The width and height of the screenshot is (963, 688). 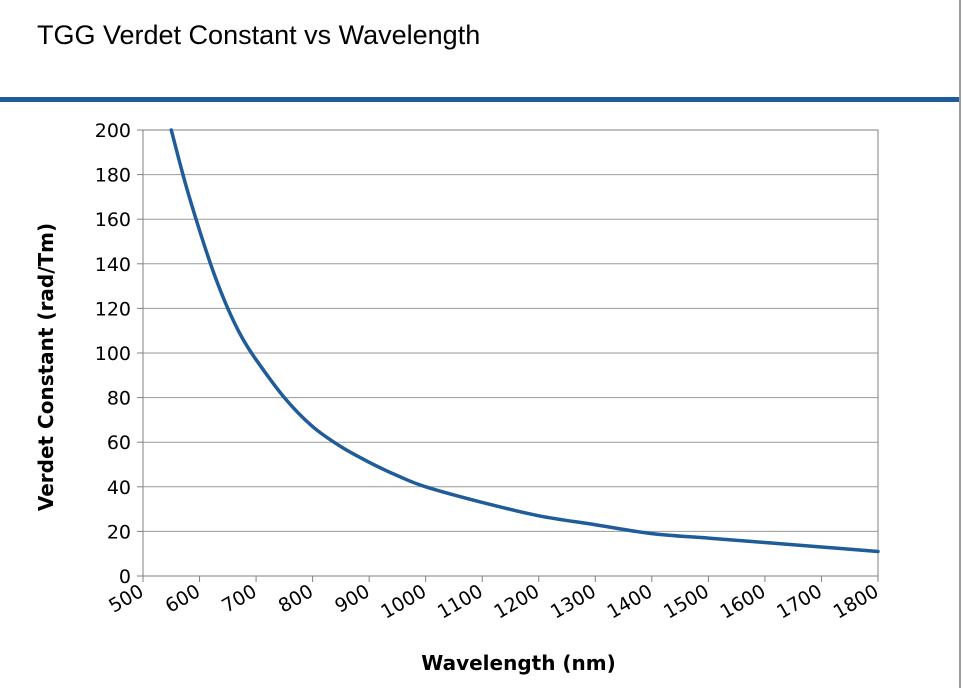 I want to click on x-tick-label: 1300, so click(x=573, y=601).